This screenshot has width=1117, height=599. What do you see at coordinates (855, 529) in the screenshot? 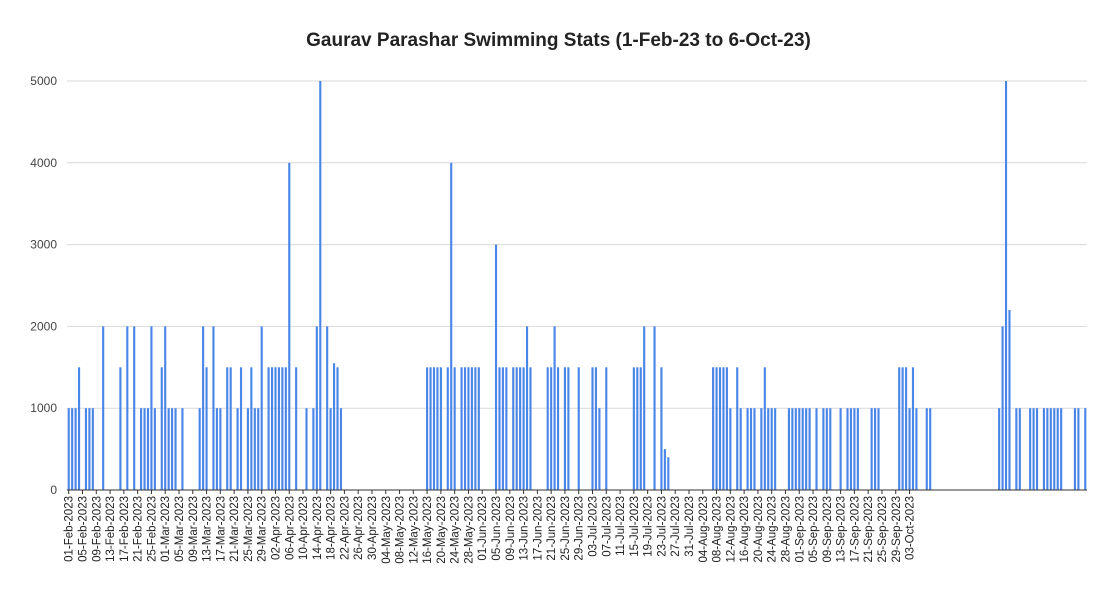
I see `x-tick-label: 17-Sep-2023` at bounding box center [855, 529].